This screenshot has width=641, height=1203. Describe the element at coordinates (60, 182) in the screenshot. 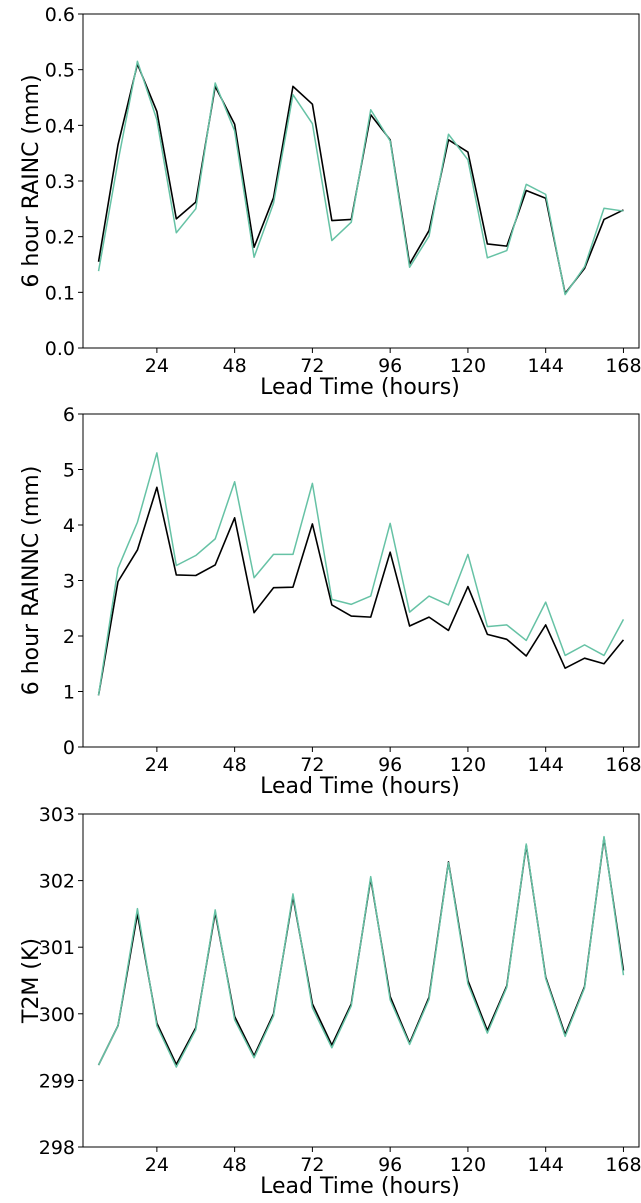

I see `y-tick-label: 0.3` at that location.